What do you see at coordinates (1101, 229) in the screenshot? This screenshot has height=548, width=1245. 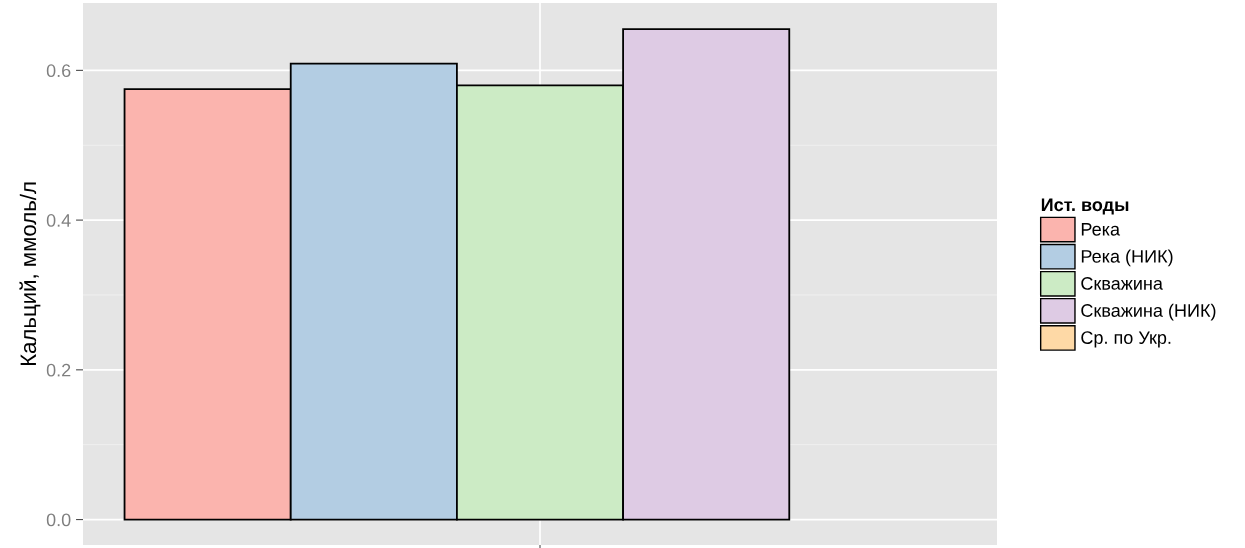 I see `legend-label: Река` at bounding box center [1101, 229].